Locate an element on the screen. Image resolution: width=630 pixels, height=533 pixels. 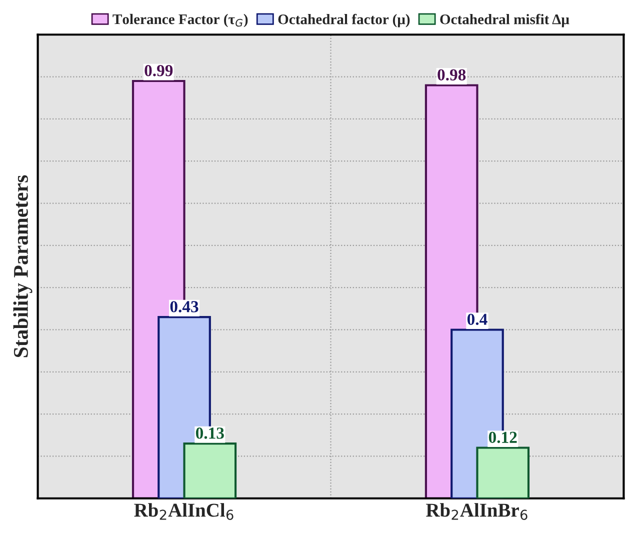
y-axis-title: Stability Parameters is located at coordinates (22, 266).